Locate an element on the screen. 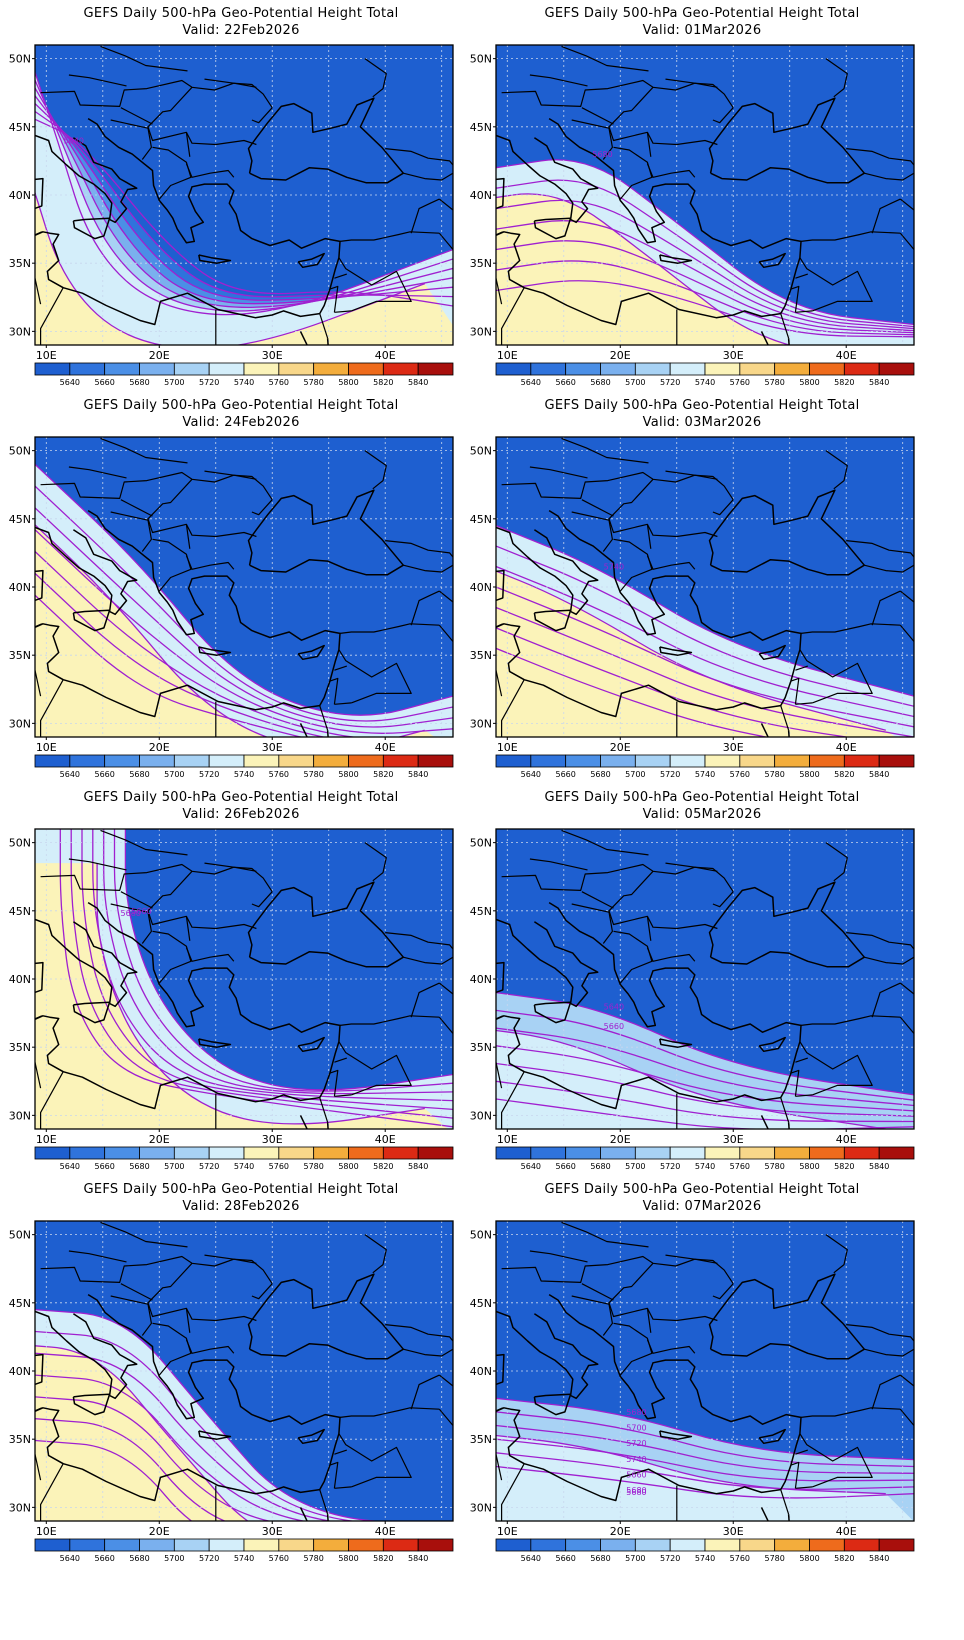  lat-label: 45N is located at coordinates (20, 911).